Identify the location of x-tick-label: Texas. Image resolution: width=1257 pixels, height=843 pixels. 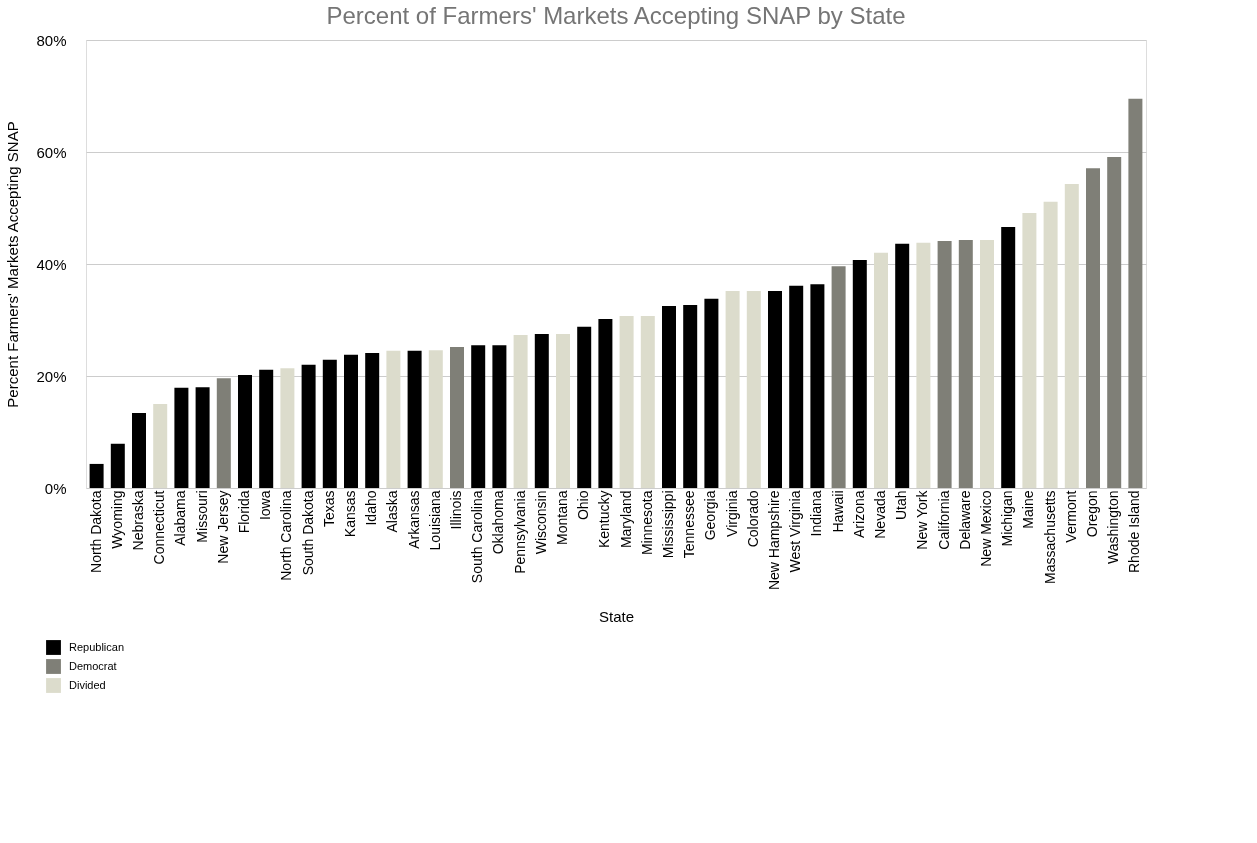
(328, 509).